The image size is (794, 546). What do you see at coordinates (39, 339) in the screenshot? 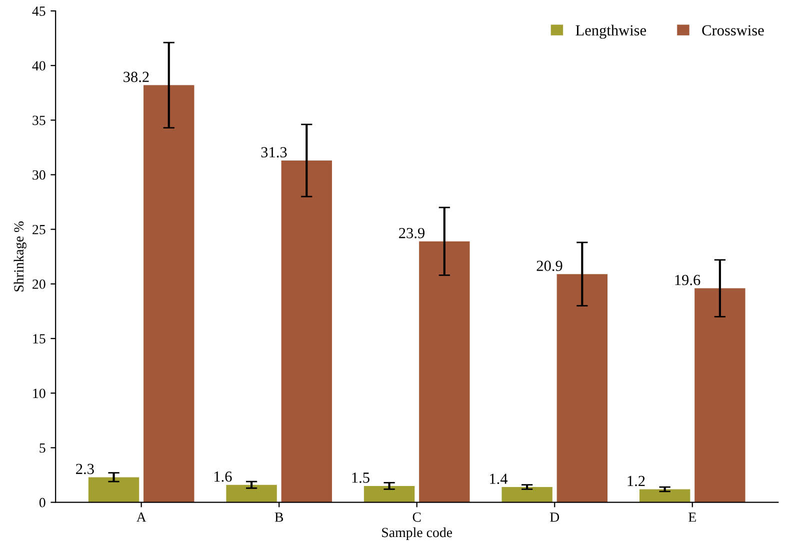
I see `y-tick-label: 15` at bounding box center [39, 339].